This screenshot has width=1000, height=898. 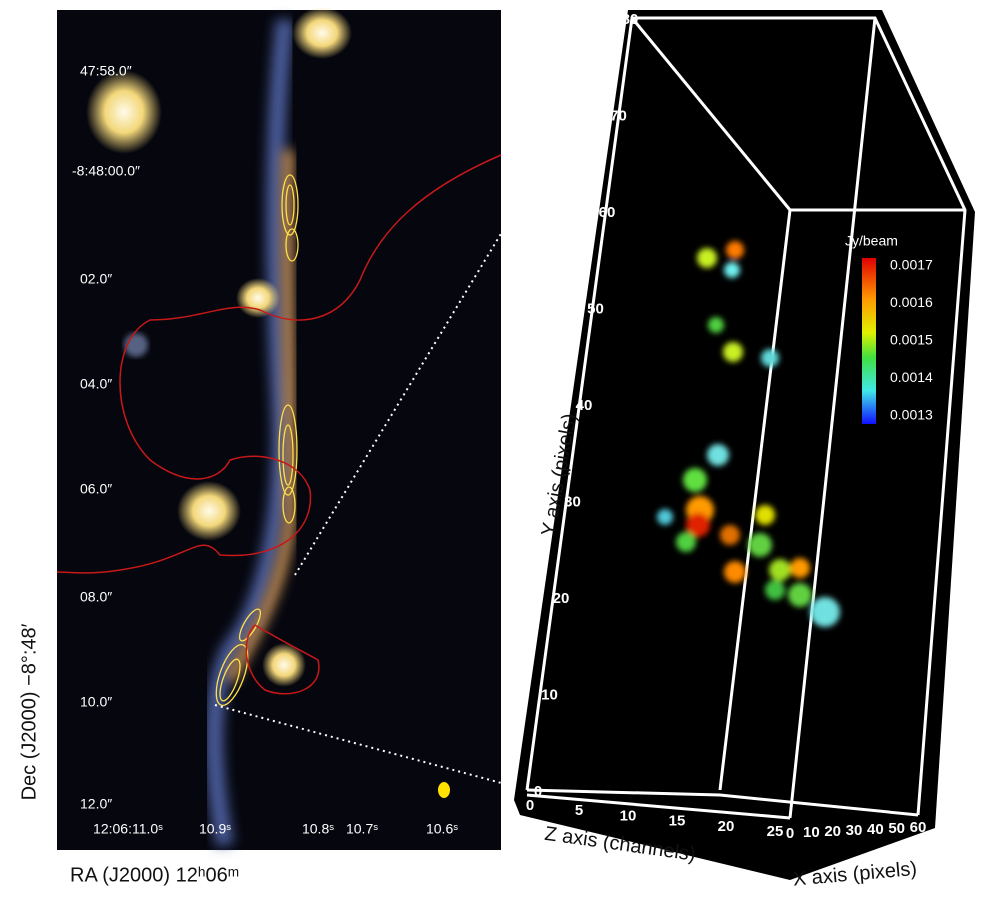 I want to click on colorbar-tick-label: 0.0016, so click(x=911, y=302).